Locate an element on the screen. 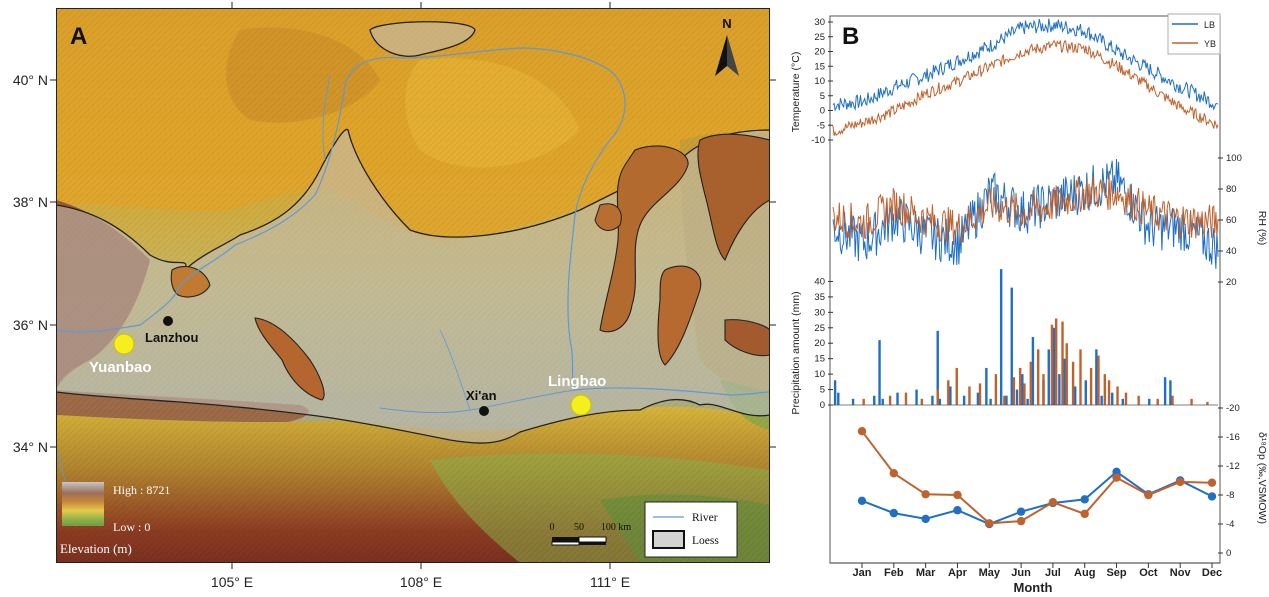 Image resolution: width=1269 pixels, height=597 pixels. scale-label: 0 is located at coordinates (552, 527).